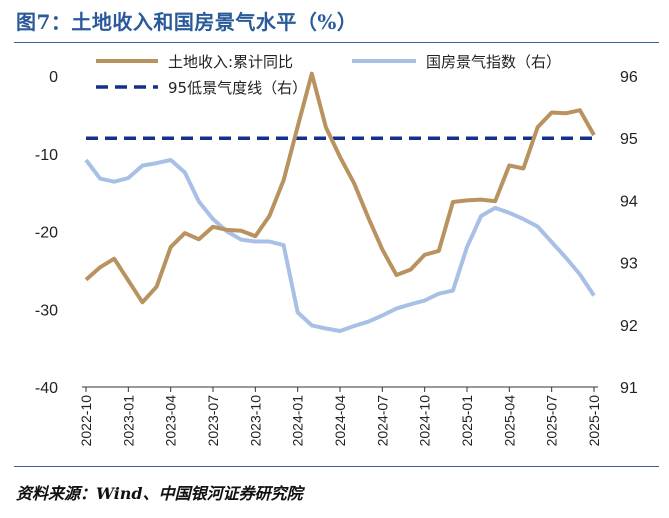 Image resolution: width=669 pixels, height=518 pixels. I want to click on legend-label-2: 95低景气度线（右）, so click(237, 88).